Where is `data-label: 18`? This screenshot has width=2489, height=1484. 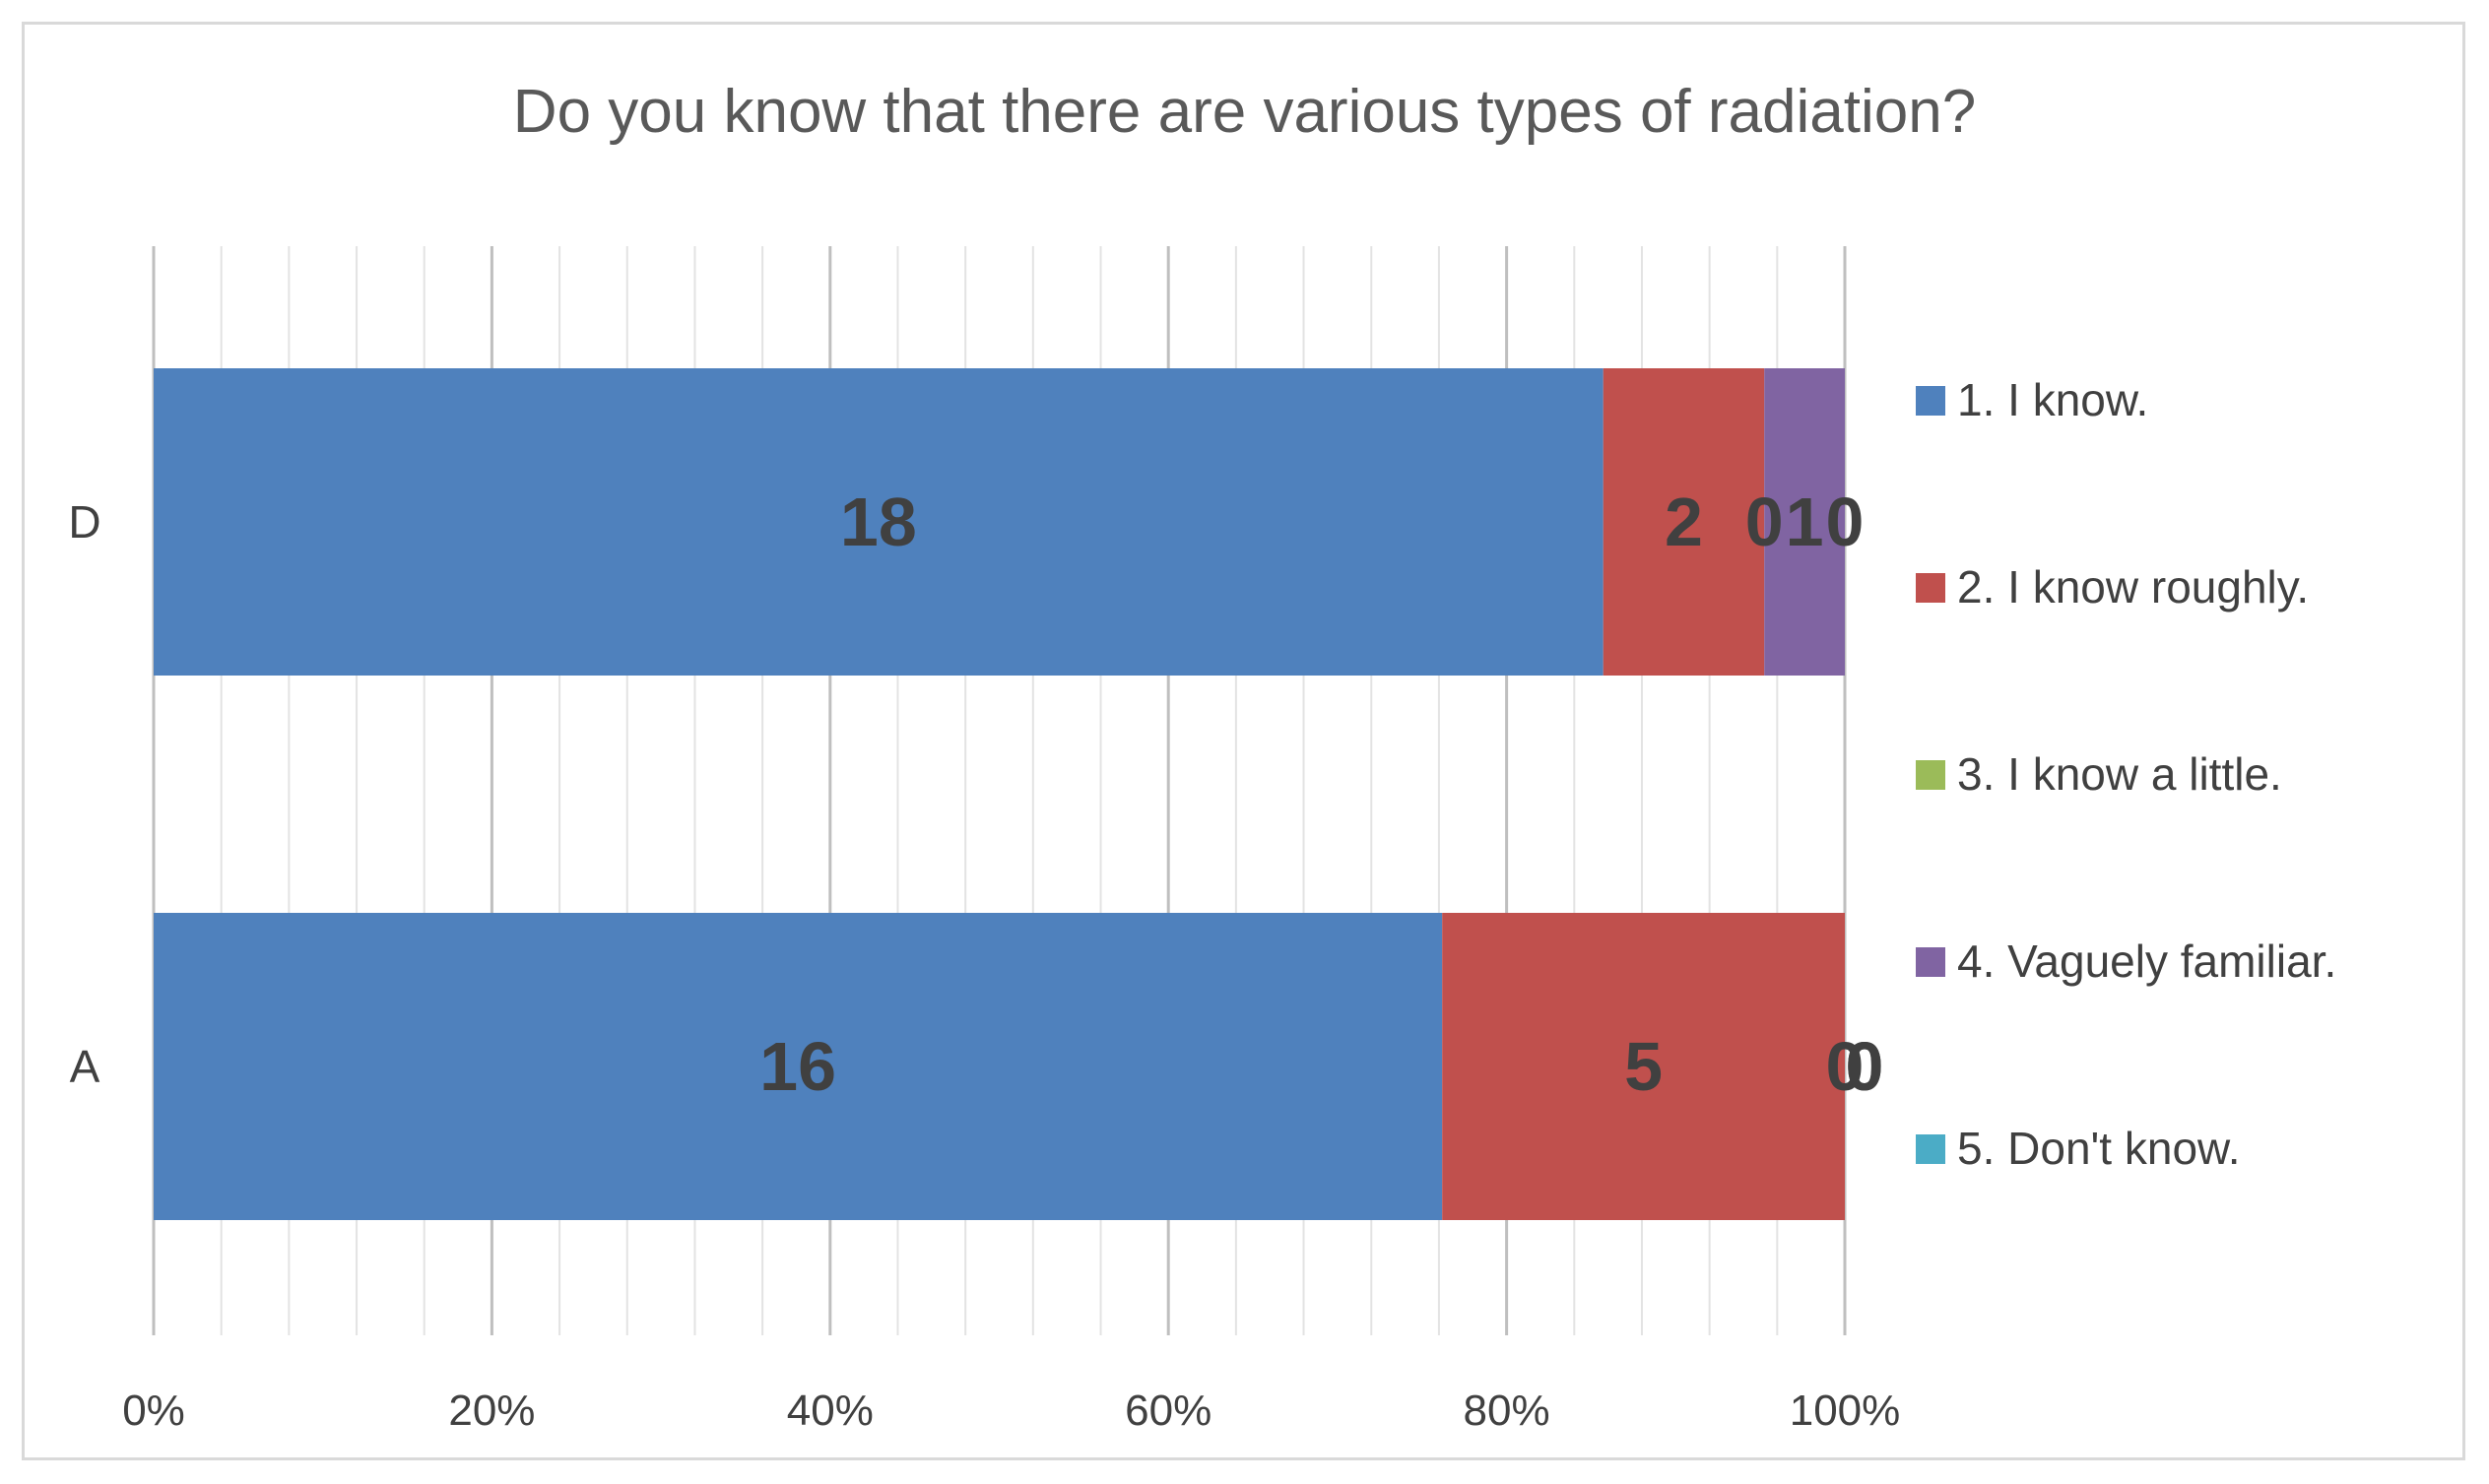 data-label: 18 is located at coordinates (878, 522).